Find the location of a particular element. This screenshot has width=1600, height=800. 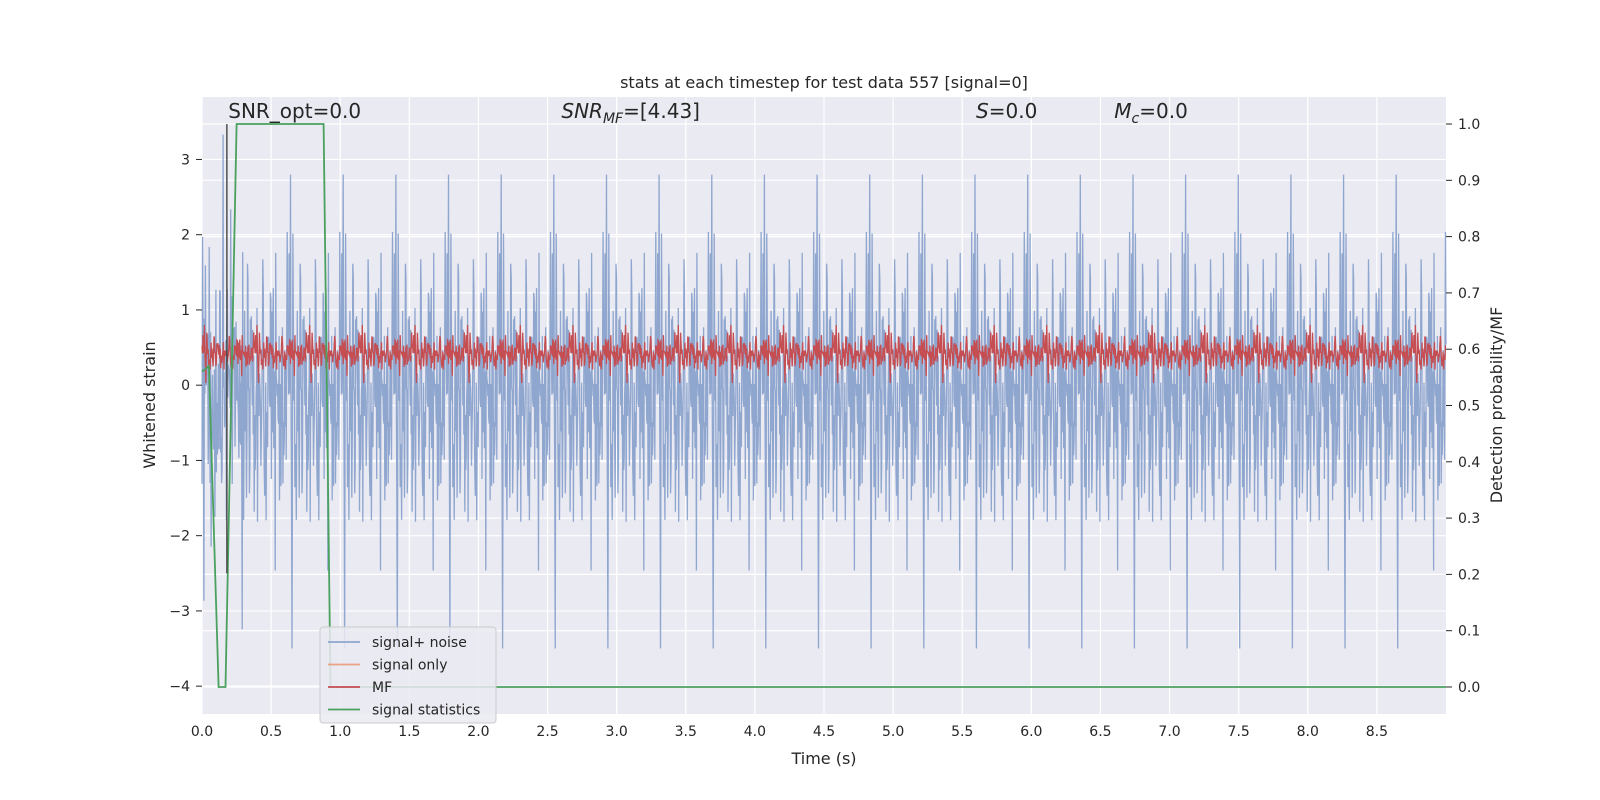

y-tick-label: −1 is located at coordinates (179, 461).